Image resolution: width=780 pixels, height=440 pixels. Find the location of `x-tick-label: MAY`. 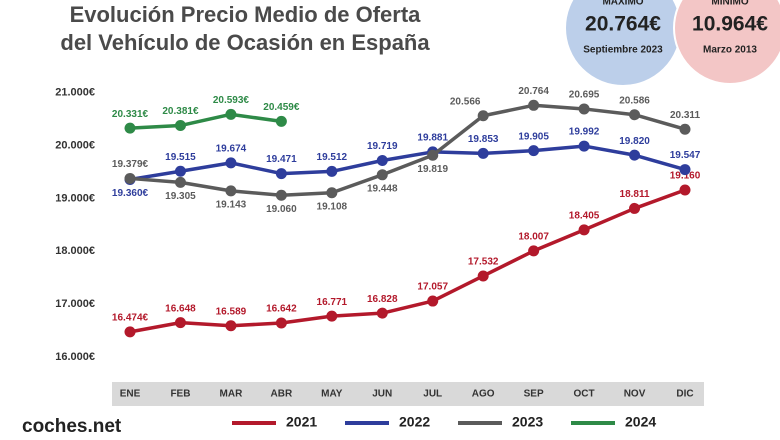

x-tick-label: MAY is located at coordinates (332, 394).